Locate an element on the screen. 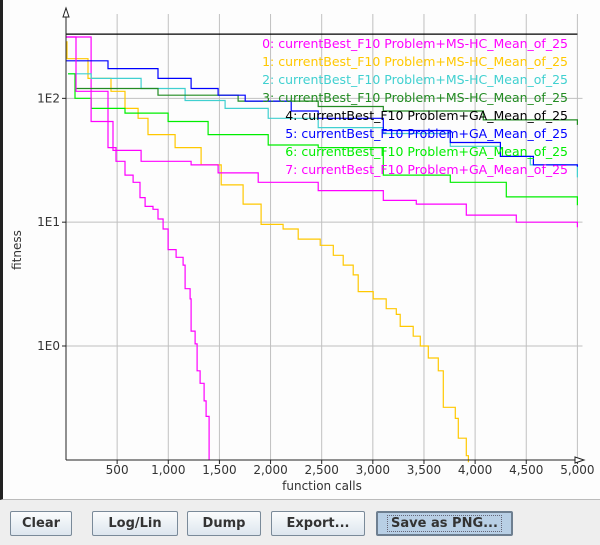 Image resolution: width=600 pixels, height=545 pixels. log-lin-button-label: Log/Lin is located at coordinates (135, 523).